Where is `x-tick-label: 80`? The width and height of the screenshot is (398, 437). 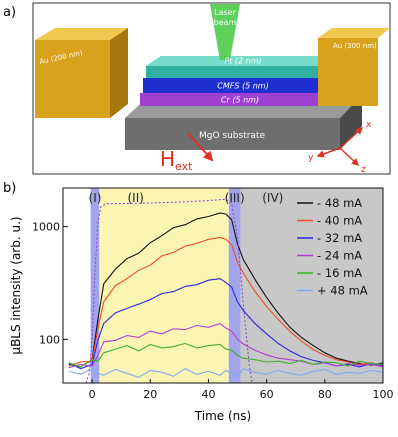 x-tick-label: 80 is located at coordinates (325, 394).